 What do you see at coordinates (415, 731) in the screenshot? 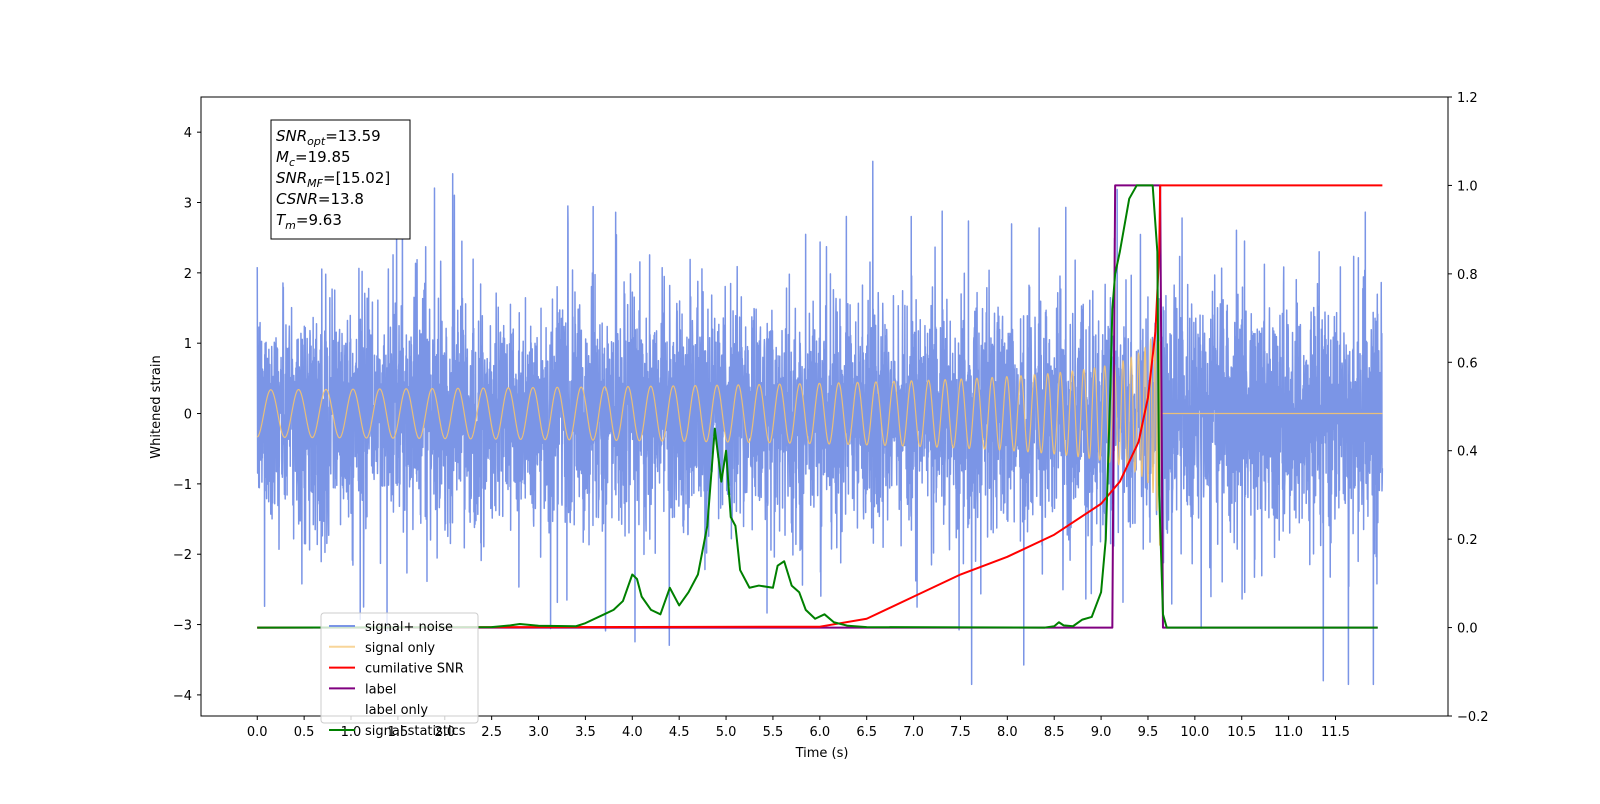
I see `legend-entry: signal statistics` at bounding box center [415, 731].